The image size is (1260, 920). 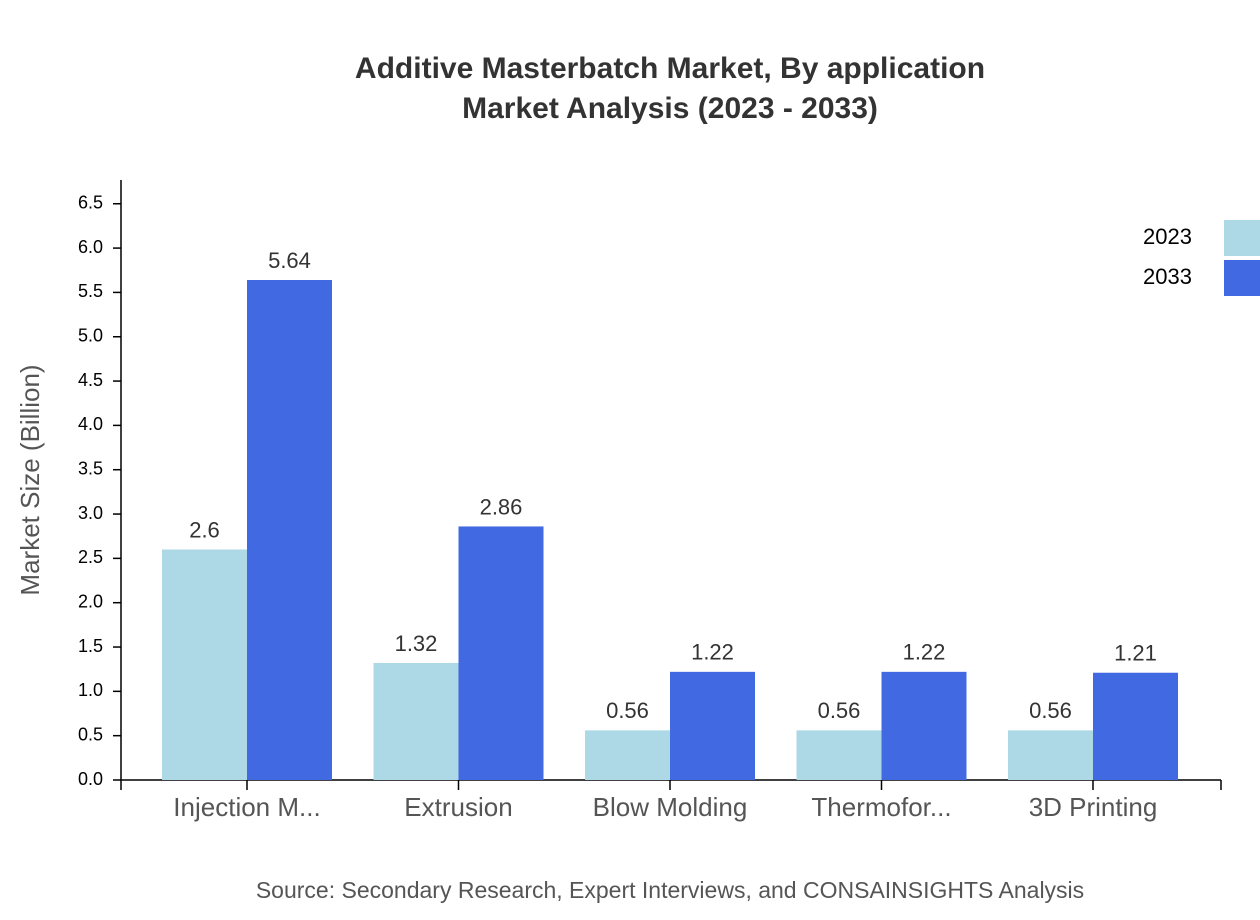 I want to click on legend-label: 2033, so click(x=1167, y=276).